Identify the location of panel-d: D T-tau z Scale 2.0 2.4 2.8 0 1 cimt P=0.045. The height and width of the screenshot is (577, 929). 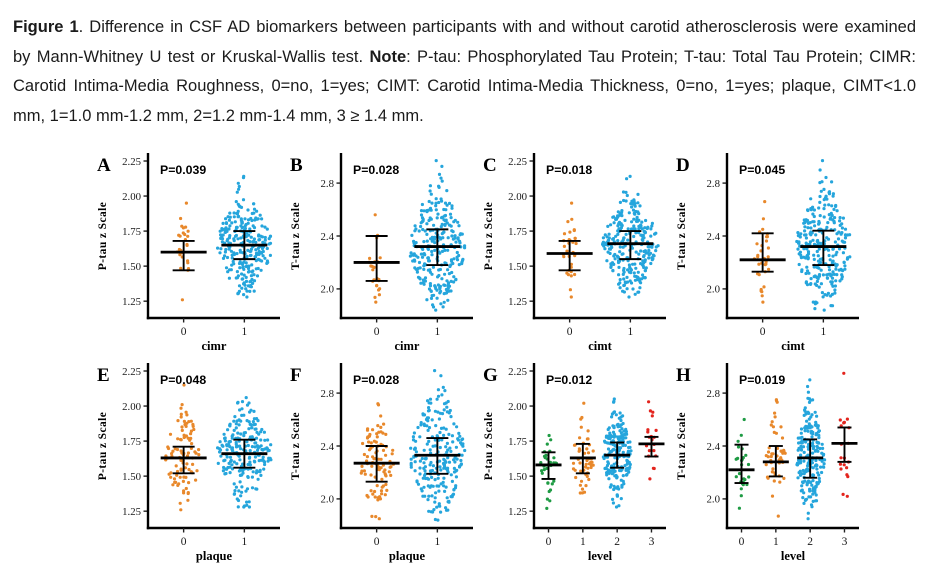
(767, 253).